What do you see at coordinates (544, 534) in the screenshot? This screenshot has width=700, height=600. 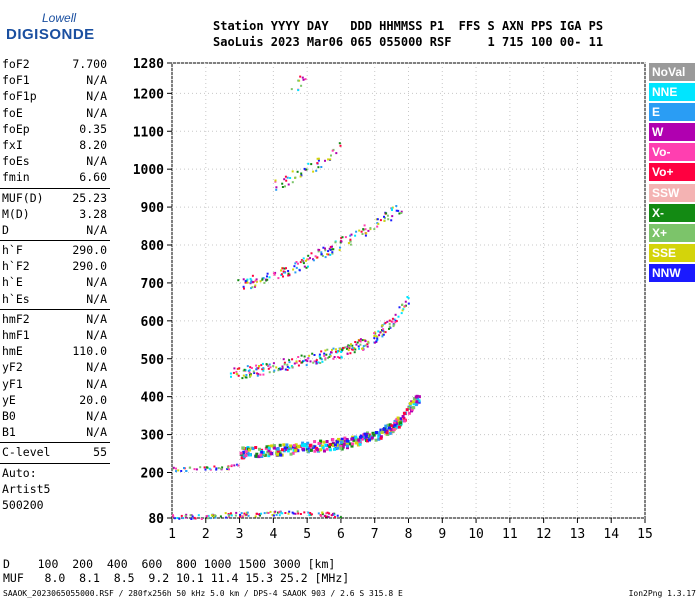 I see `x-tick-label: 12` at bounding box center [544, 534].